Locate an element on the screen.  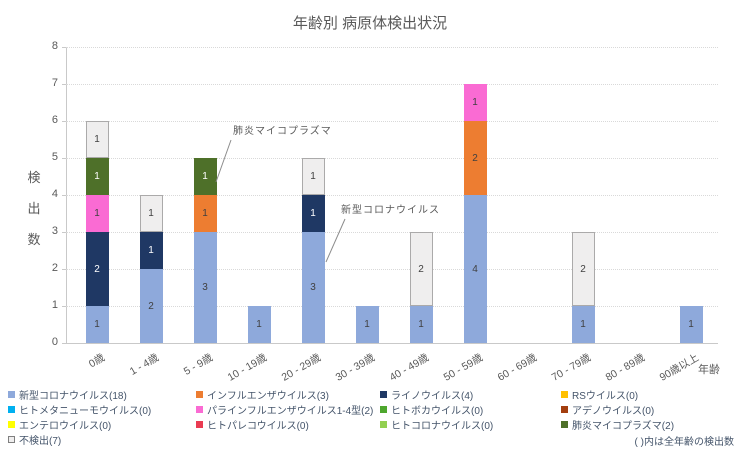
bar-90歳以上: 1 is located at coordinates (691, 195).